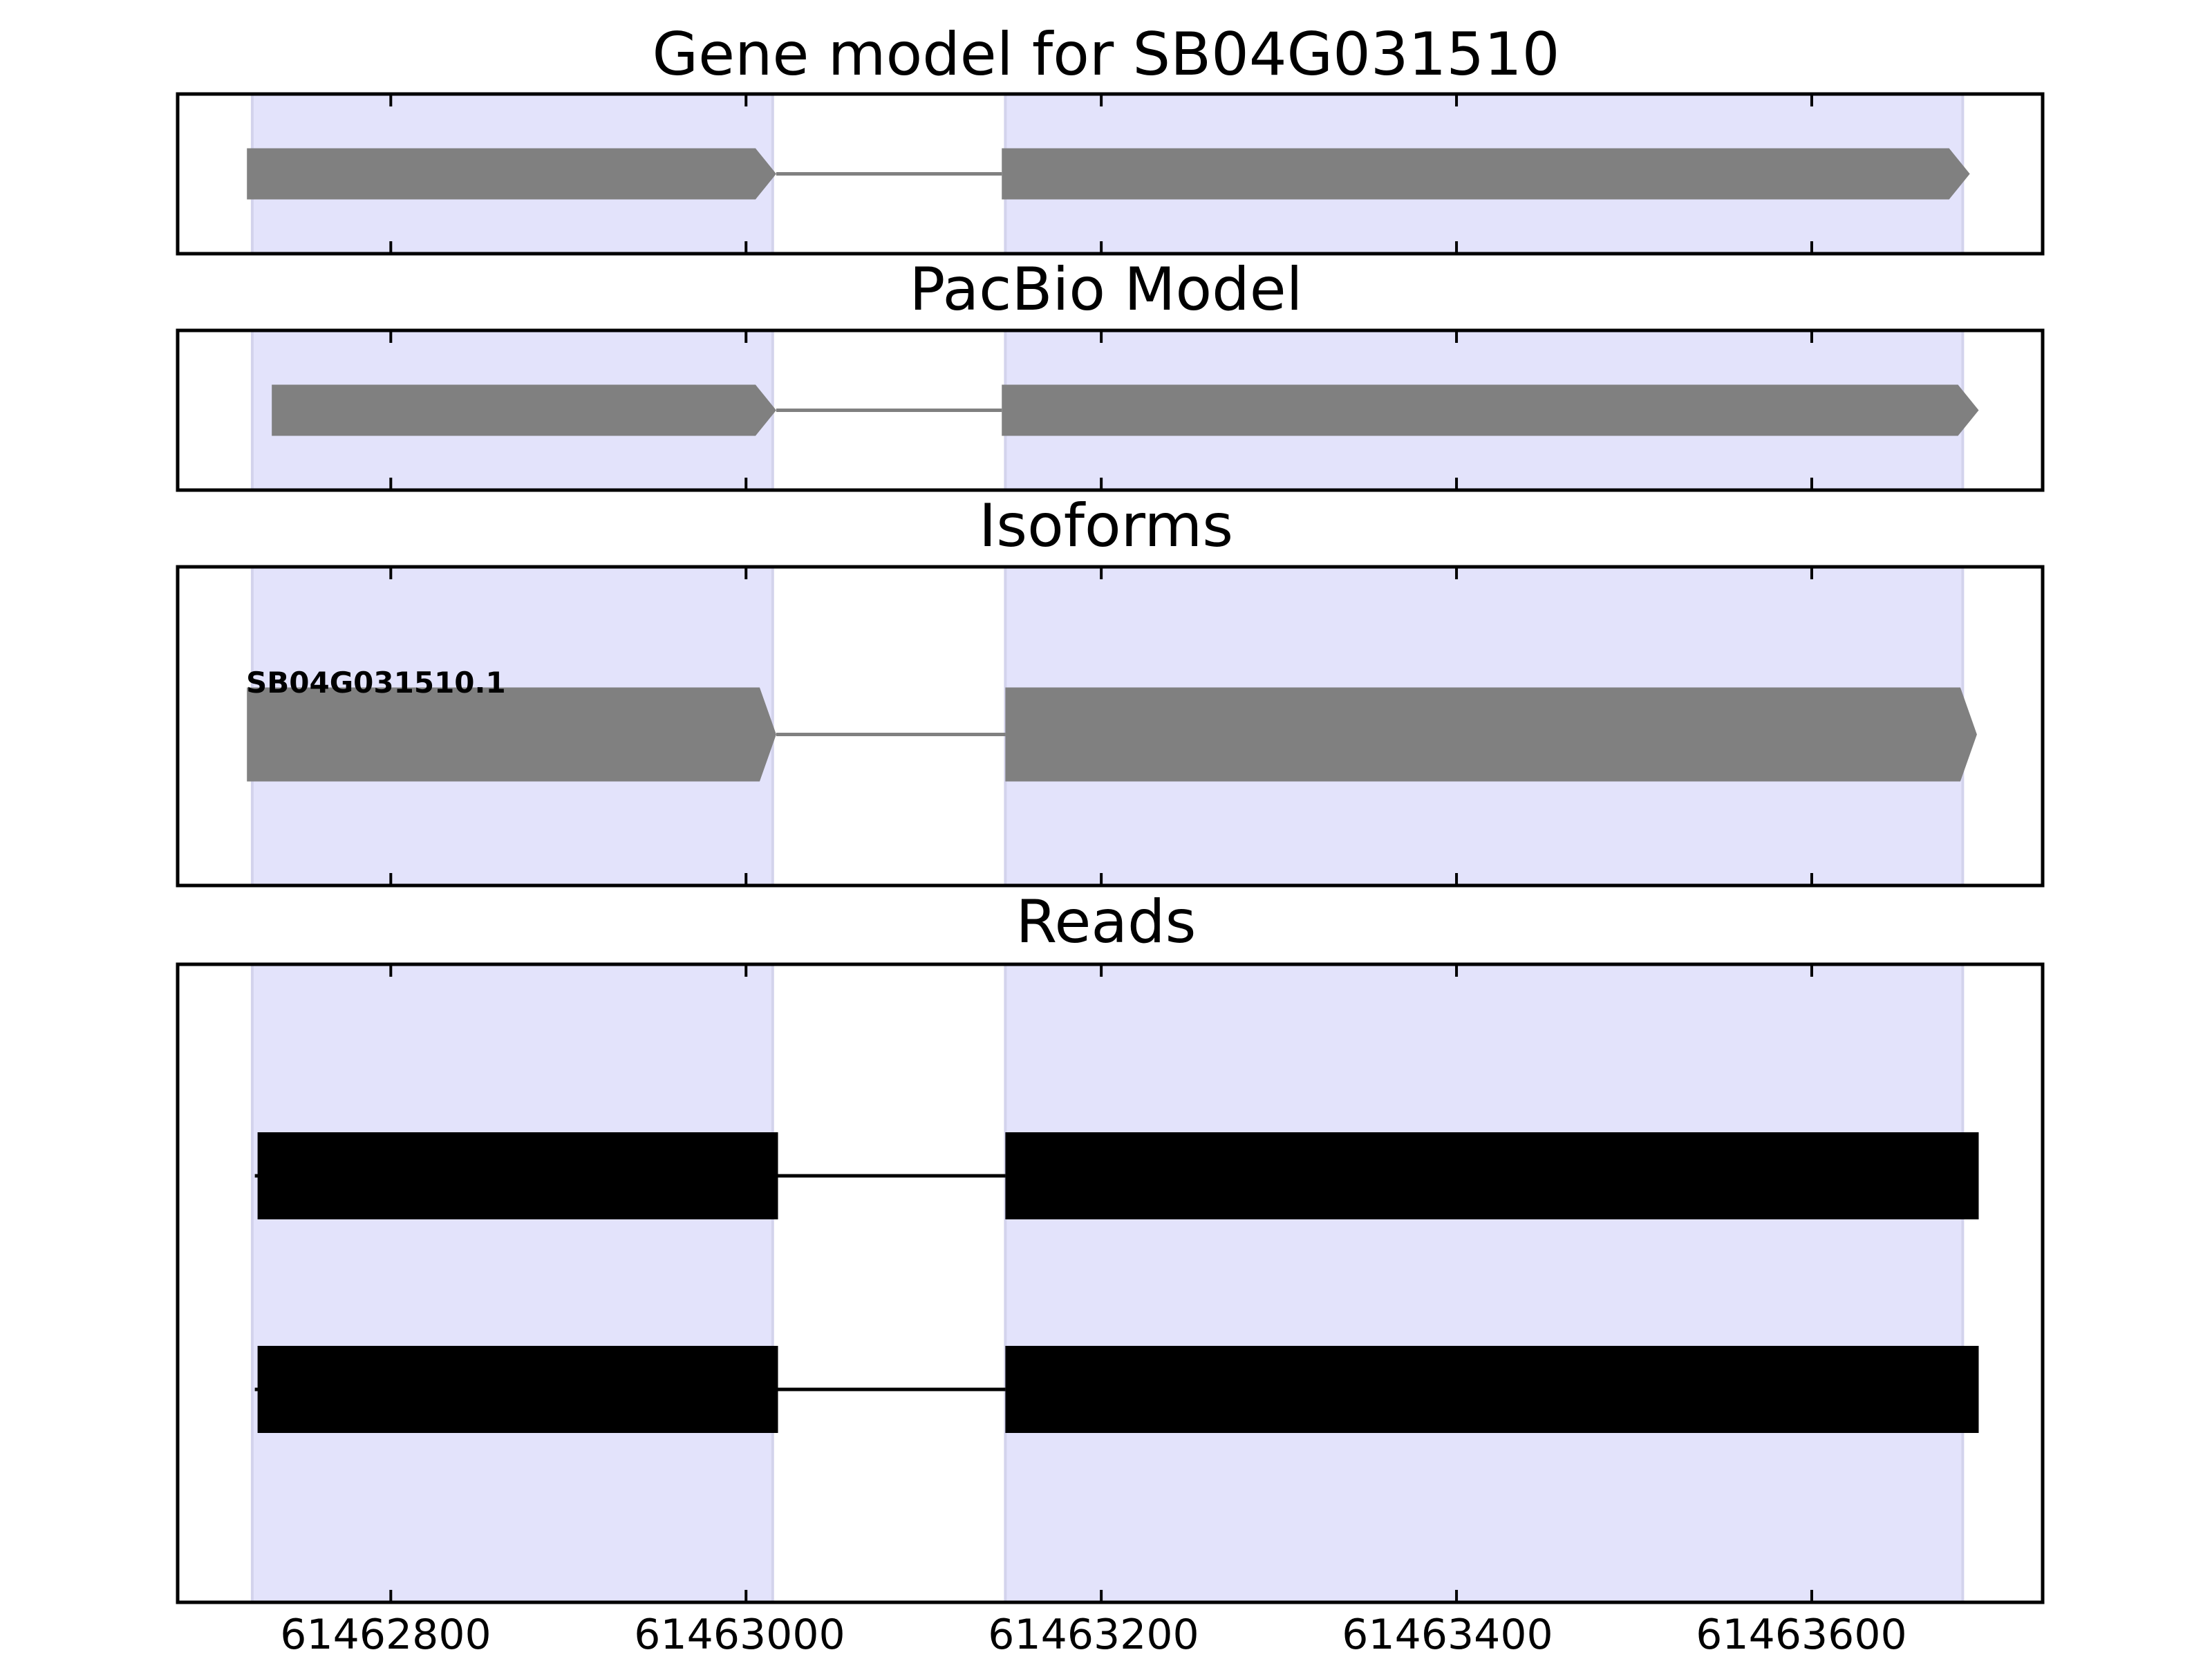 Image resolution: width=2212 pixels, height=1659 pixels. I want to click on x-tick-label: 61463600, so click(1801, 1635).